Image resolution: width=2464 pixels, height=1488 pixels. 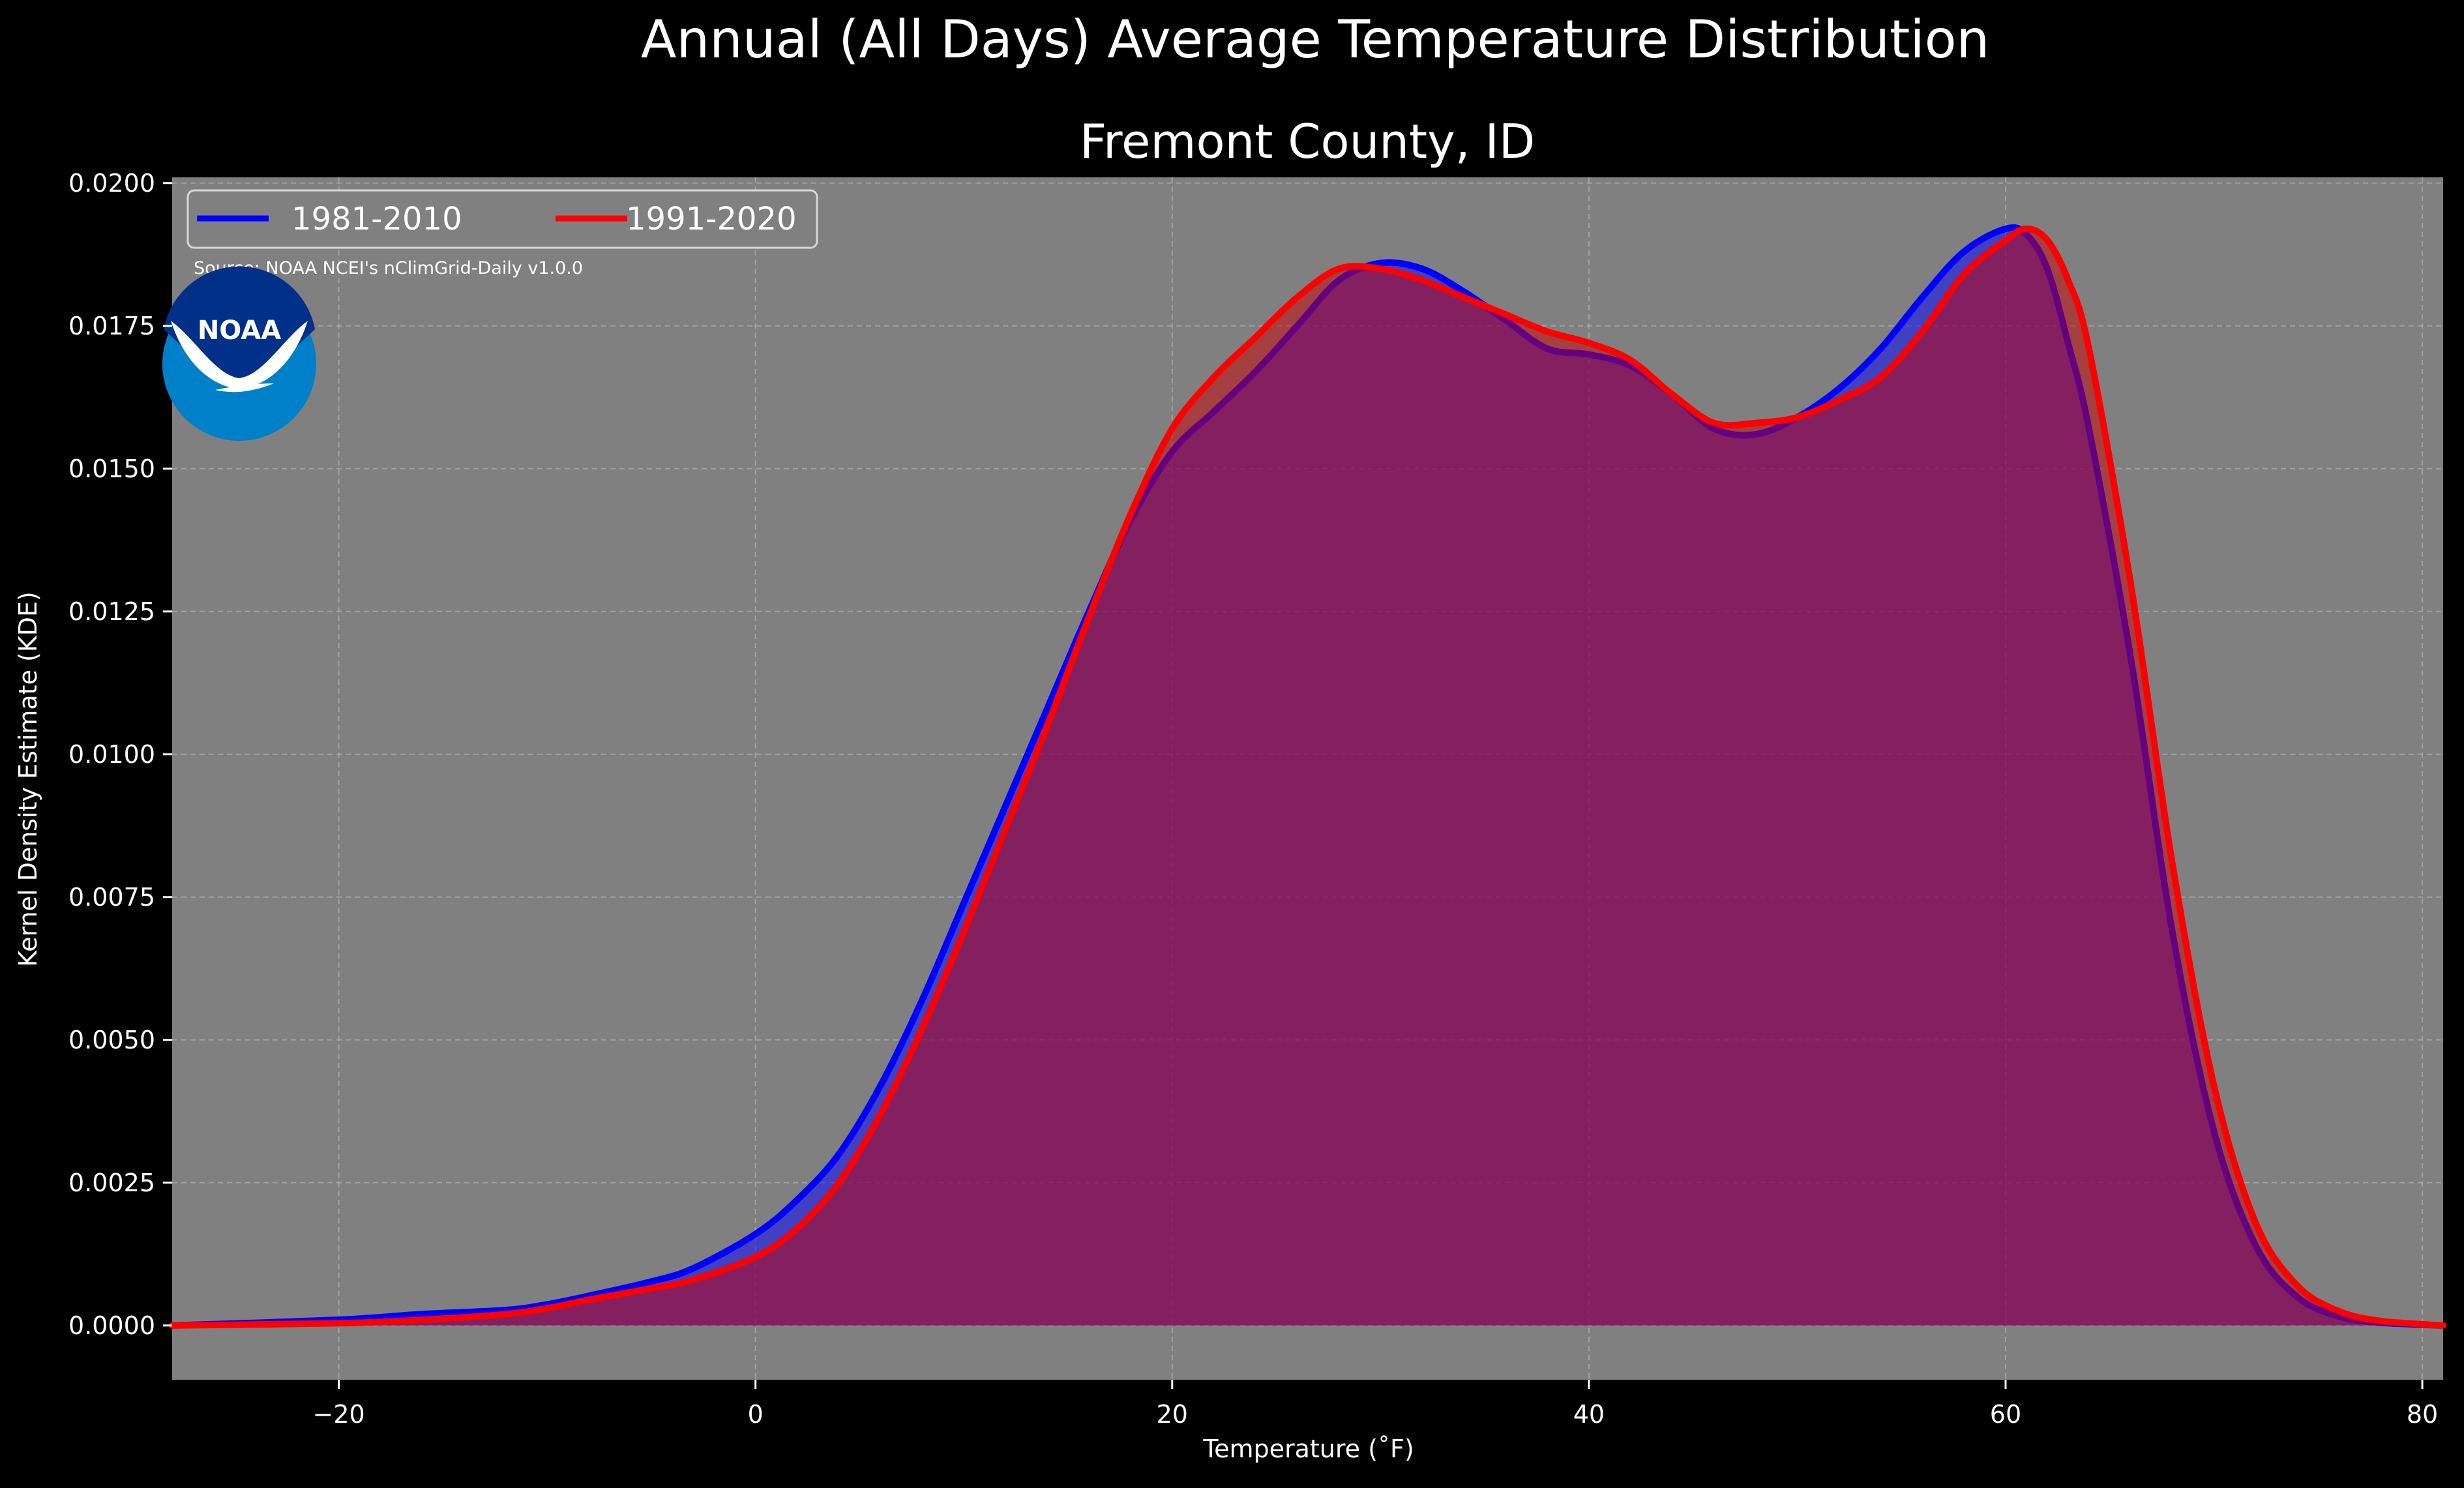 What do you see at coordinates (244, 388) in the screenshot?
I see `logo-seagull-tail` at bounding box center [244, 388].